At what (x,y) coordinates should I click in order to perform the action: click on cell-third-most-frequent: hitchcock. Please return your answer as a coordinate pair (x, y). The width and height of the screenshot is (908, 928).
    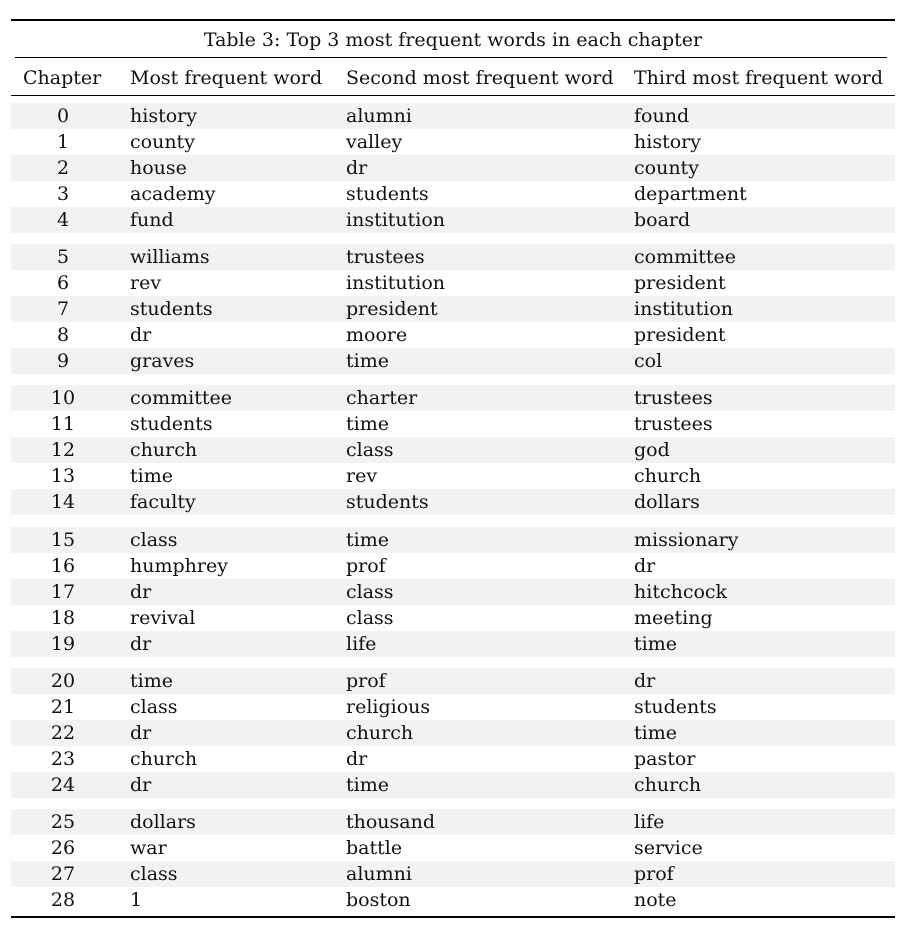
    Looking at the image, I should click on (681, 592).